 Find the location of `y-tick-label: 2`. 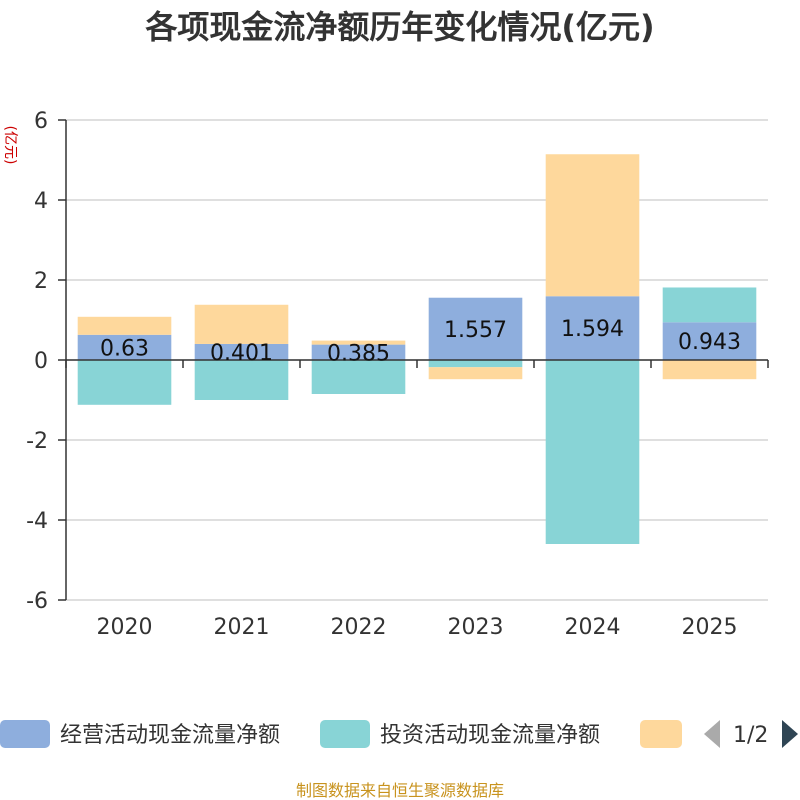

y-tick-label: 2 is located at coordinates (41, 281).